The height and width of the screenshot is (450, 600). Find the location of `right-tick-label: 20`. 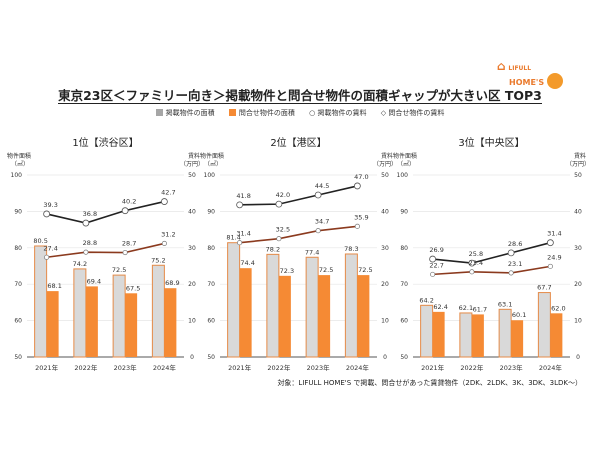

right-tick-label: 20 is located at coordinates (192, 284).